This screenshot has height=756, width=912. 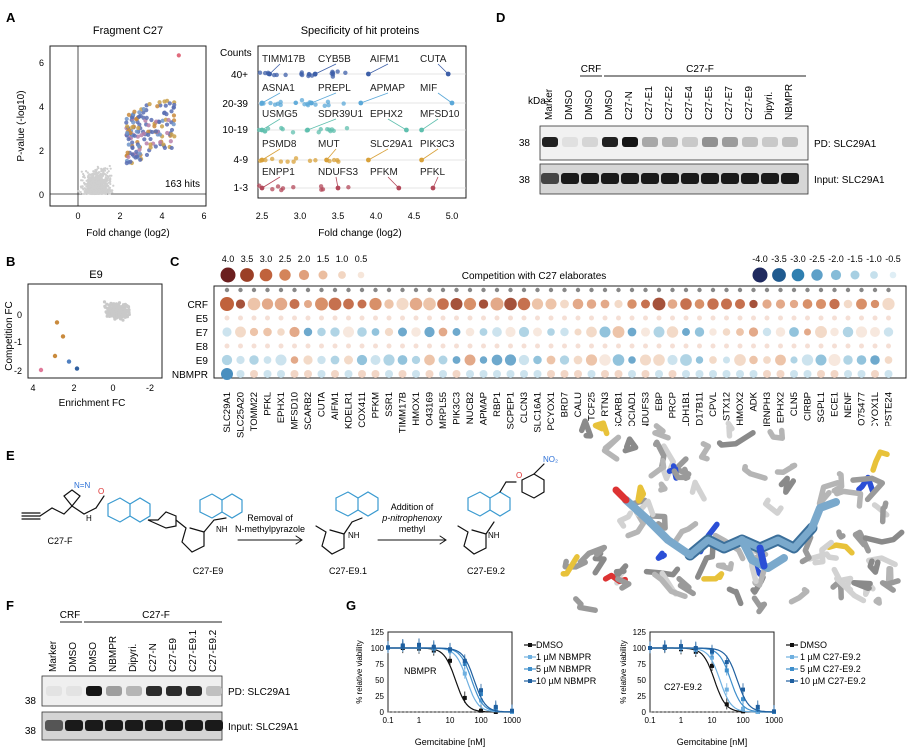 I want to click on blot-f-pd-band, so click(x=114, y=691).